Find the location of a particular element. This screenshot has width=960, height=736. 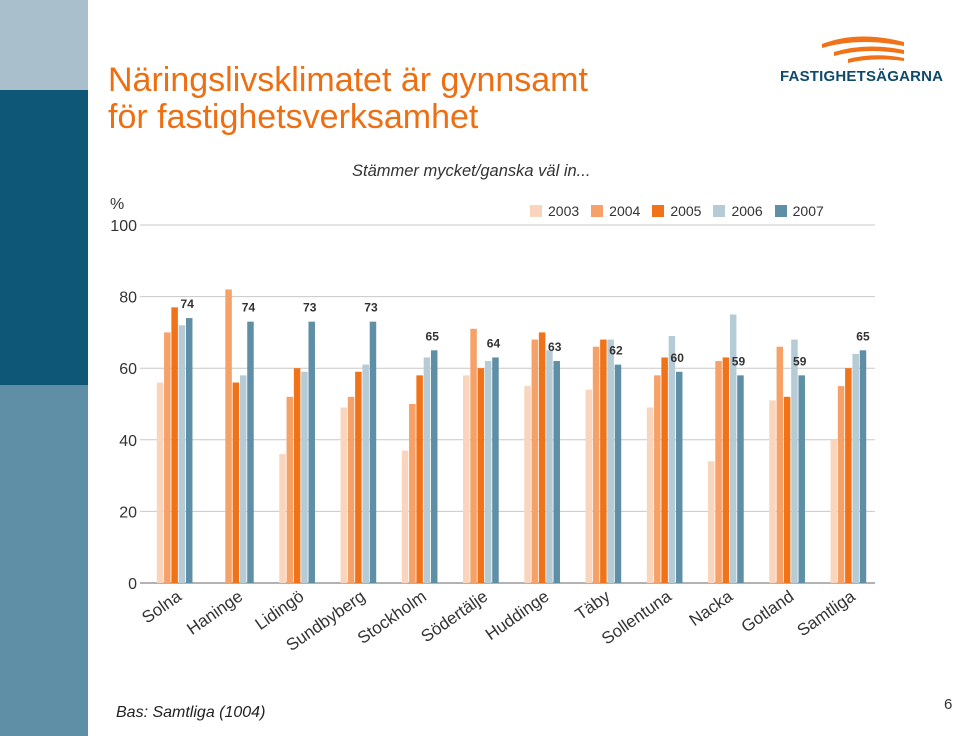

x-tick-label: Samtliga is located at coordinates (827, 613).